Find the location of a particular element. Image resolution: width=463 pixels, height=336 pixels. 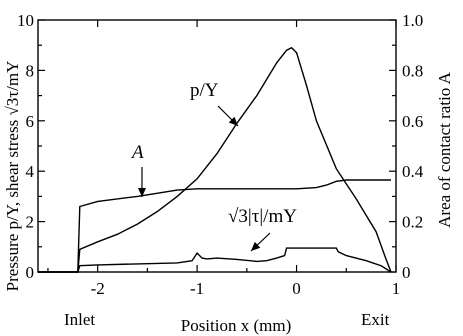

shear-stress-series-line is located at coordinates (215, 260).